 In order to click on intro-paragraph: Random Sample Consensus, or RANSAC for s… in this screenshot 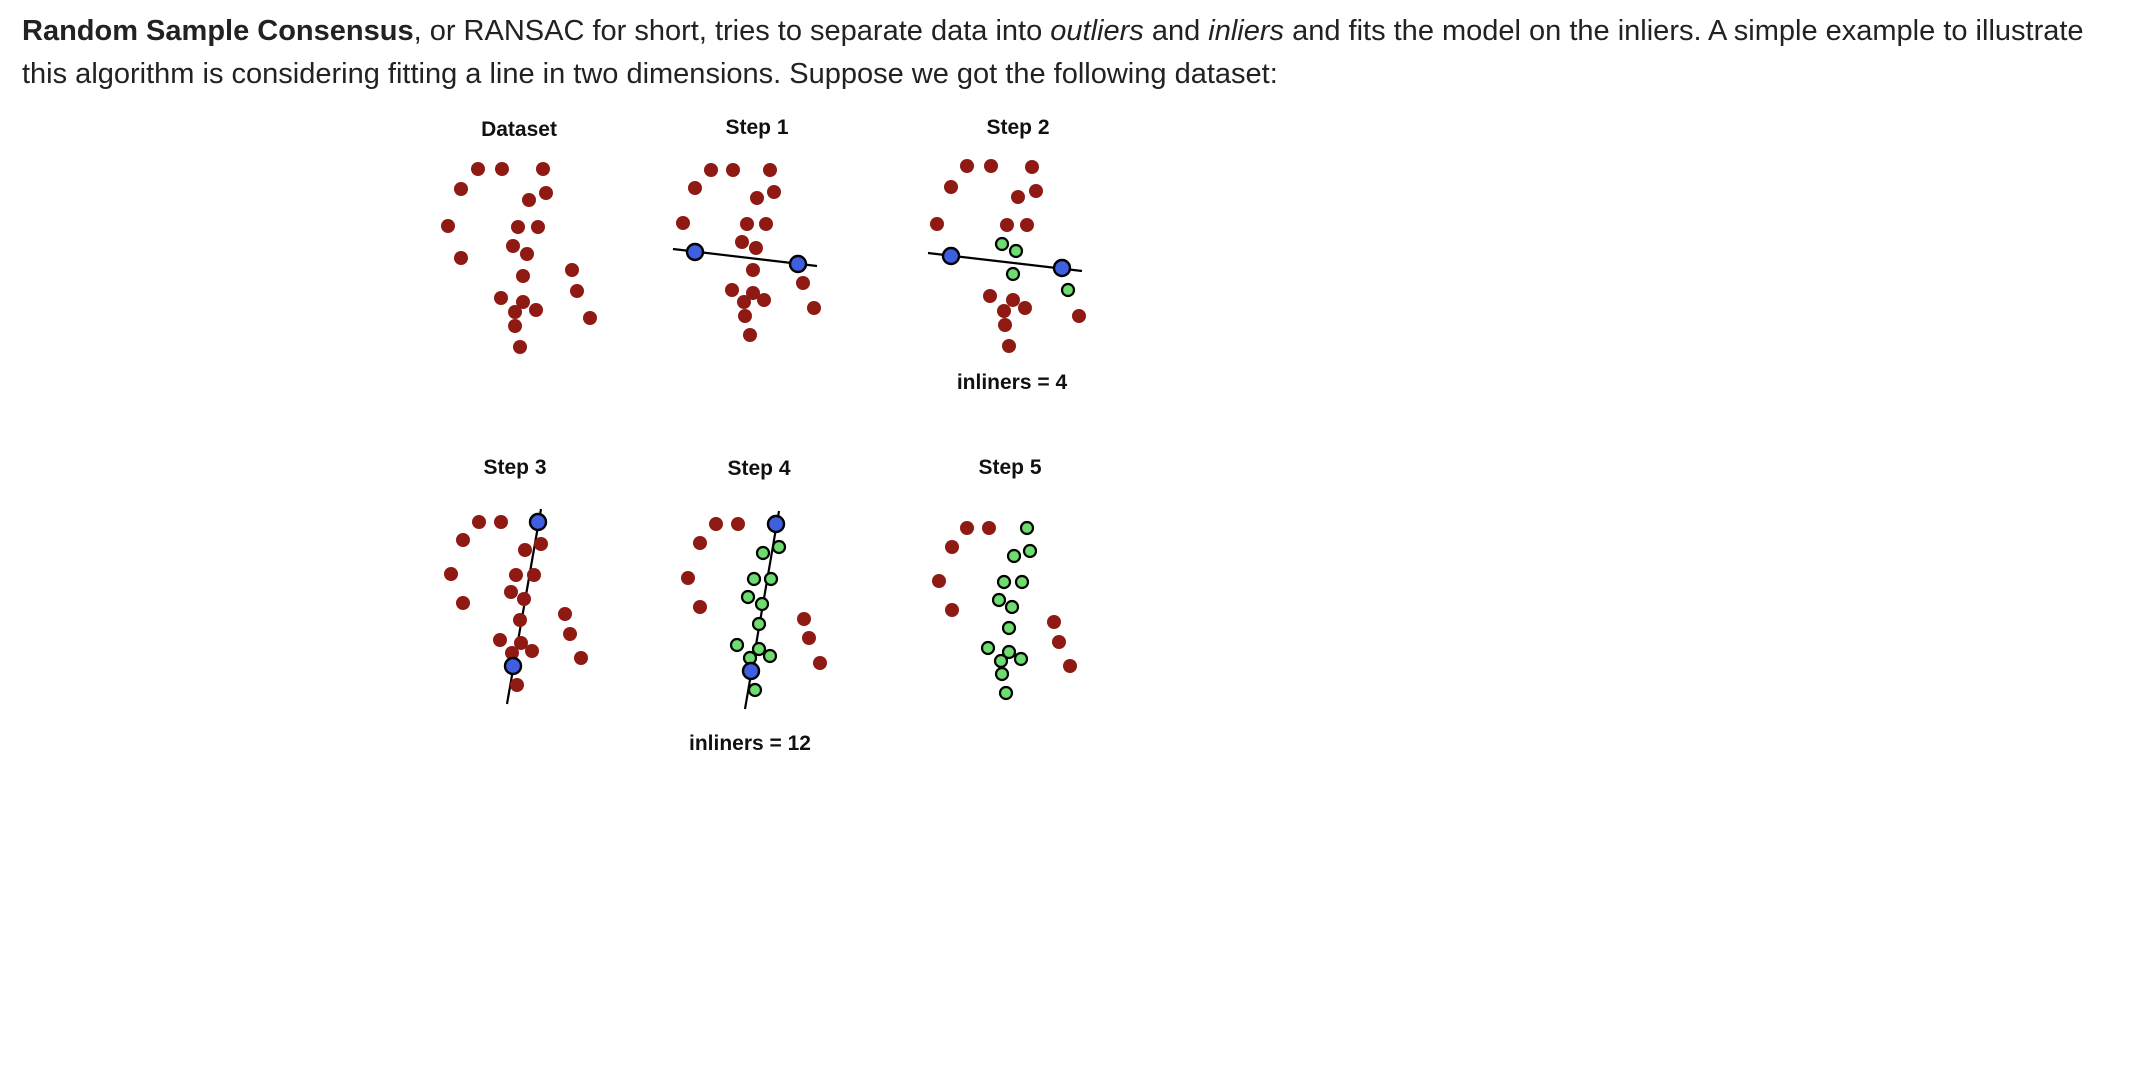, I will do `click(1072, 53)`.